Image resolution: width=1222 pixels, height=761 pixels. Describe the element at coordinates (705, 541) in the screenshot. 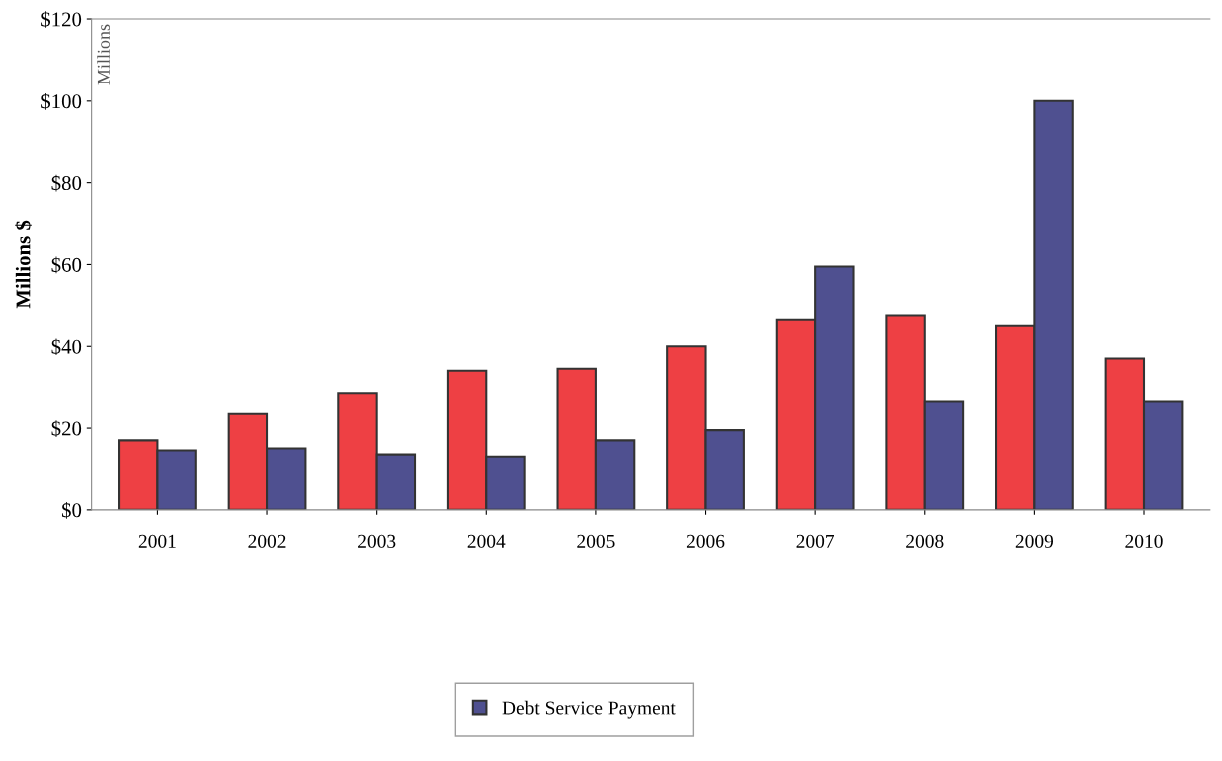

I see `x-tick-label: 2006` at that location.